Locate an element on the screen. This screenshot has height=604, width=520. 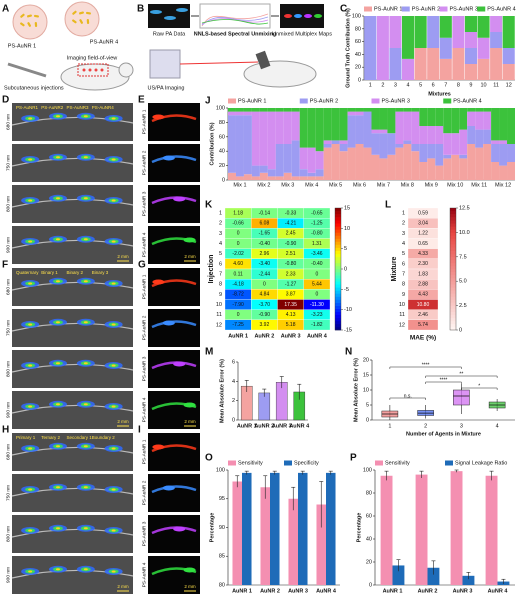
cell-label: 4.43 is located at coordinates (423, 295).